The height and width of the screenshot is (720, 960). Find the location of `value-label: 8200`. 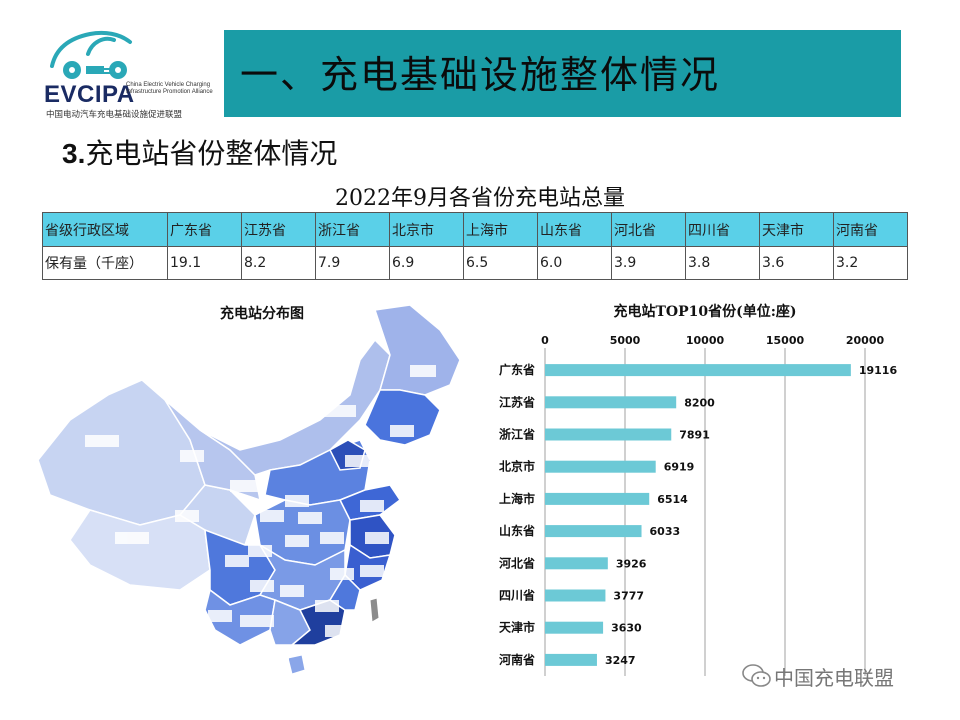

value-label: 8200 is located at coordinates (699, 402).